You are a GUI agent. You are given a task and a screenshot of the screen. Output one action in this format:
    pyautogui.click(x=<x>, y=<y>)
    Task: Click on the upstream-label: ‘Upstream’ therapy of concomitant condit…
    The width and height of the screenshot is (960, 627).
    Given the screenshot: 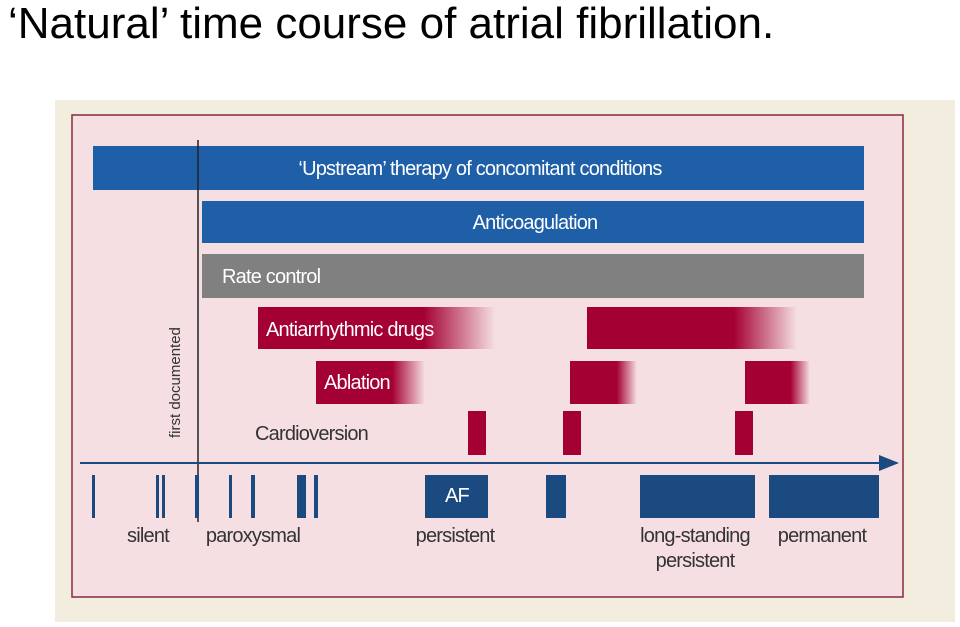 What is the action you would take?
    pyautogui.click(x=480, y=169)
    